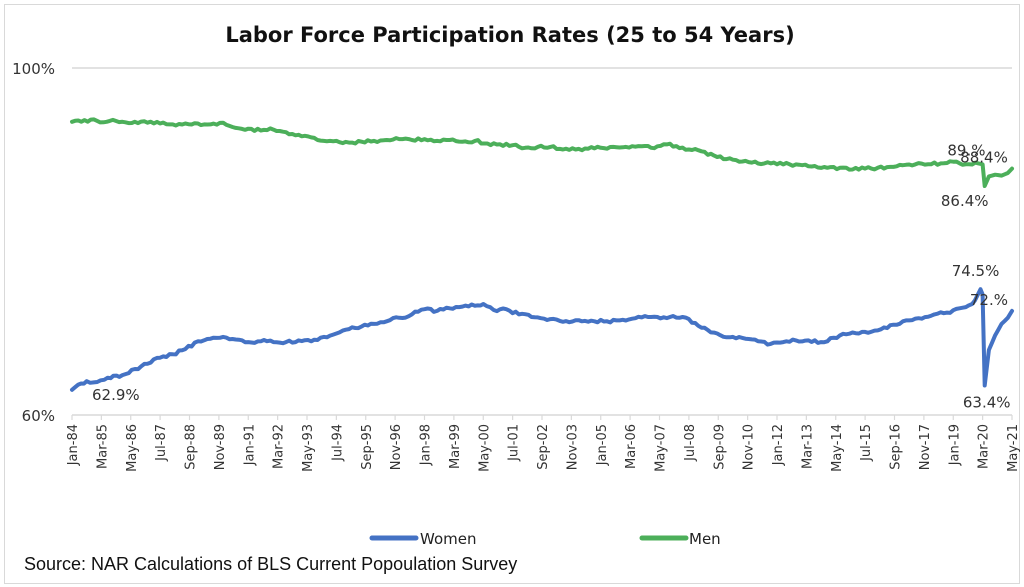 Image resolution: width=1024 pixels, height=587 pixels. I want to click on legend-women-label: Women, so click(448, 539).